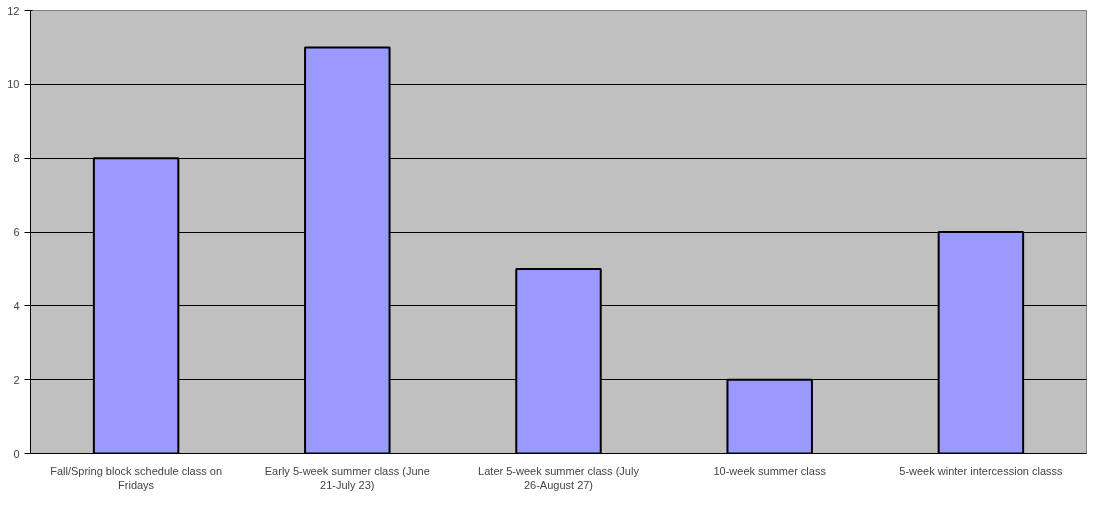 Image resolution: width=1098 pixels, height=505 pixels. Describe the element at coordinates (16, 158) in the screenshot. I see `y-tick-label: 8` at that location.